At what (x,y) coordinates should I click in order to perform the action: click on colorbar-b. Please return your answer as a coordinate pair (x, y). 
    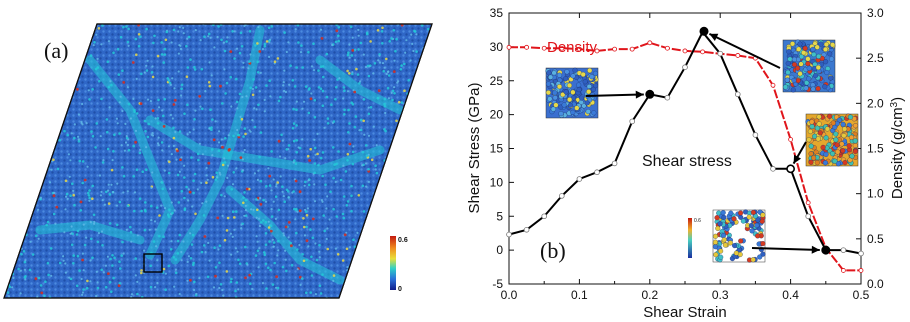
    Looking at the image, I should click on (690, 238).